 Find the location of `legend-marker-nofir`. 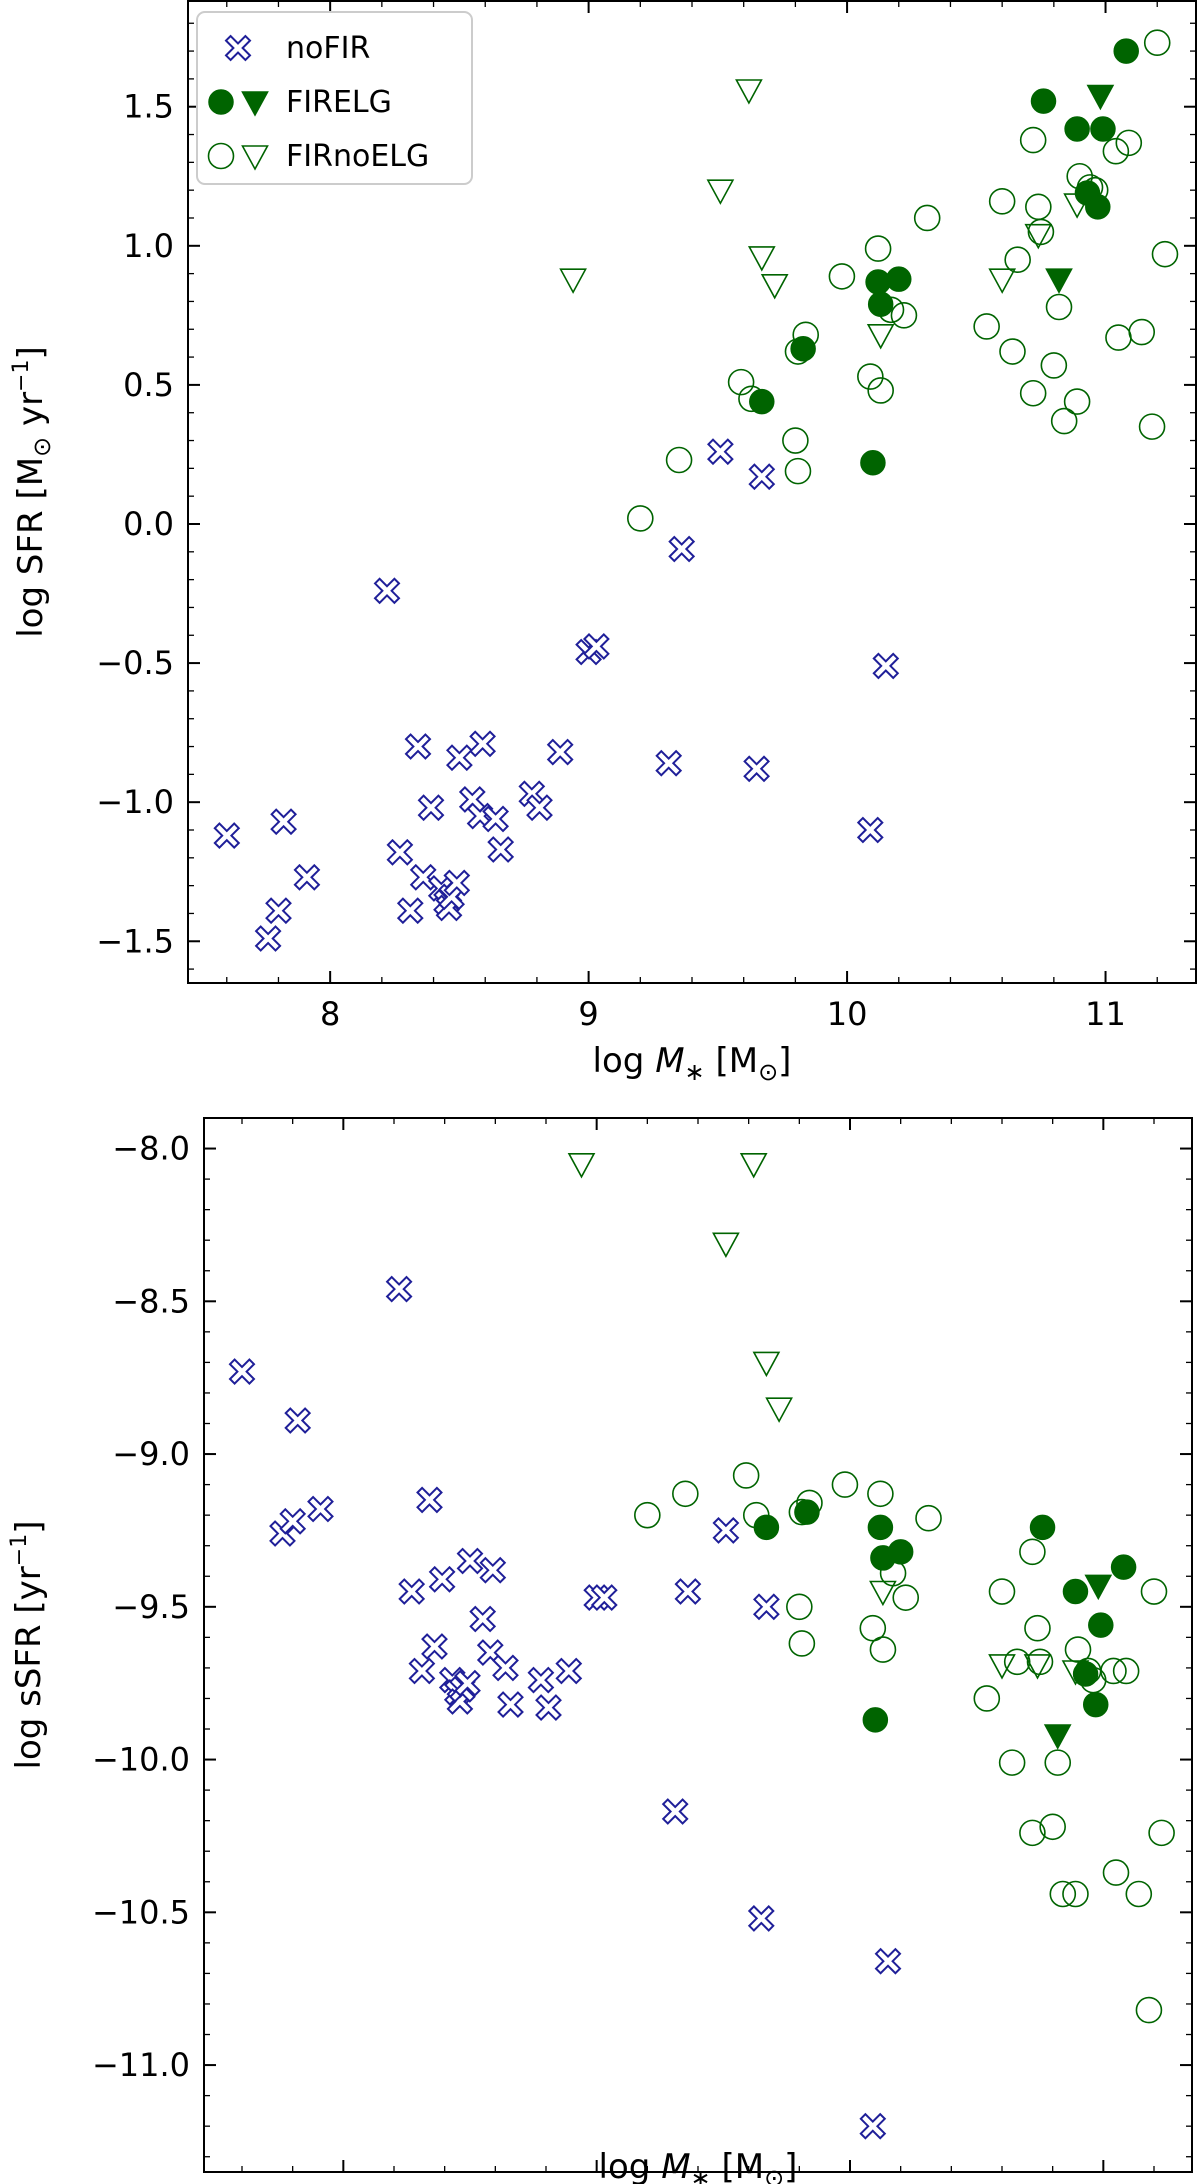

legend-marker-nofir is located at coordinates (238, 48).